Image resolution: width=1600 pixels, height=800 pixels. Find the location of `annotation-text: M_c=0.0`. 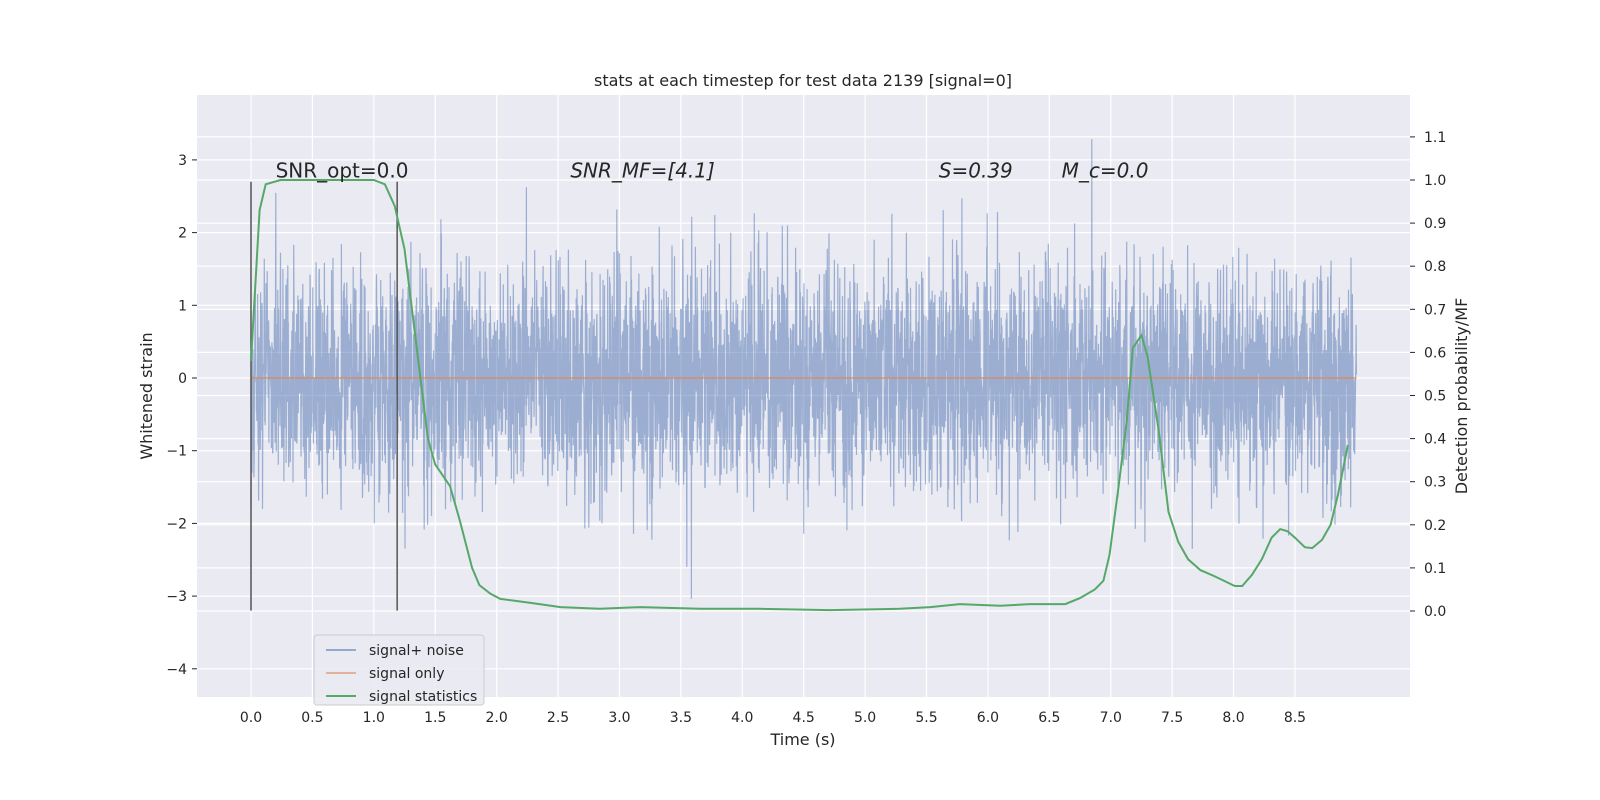

annotation-text: M_c=0.0 is located at coordinates (1105, 170).